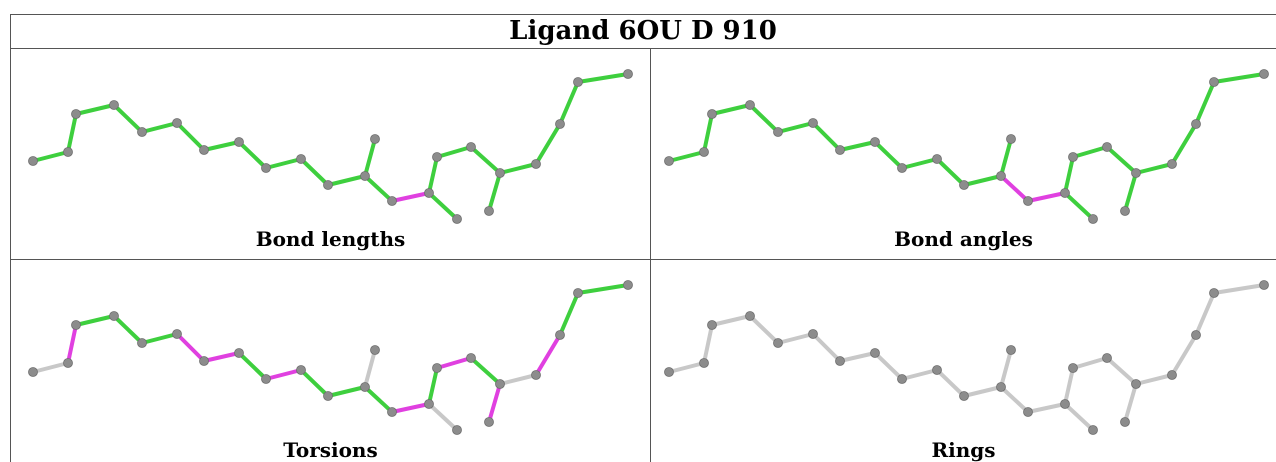 Image resolution: width=1276 pixels, height=462 pixels. What do you see at coordinates (650, 255) in the screenshot?
I see `border-center` at bounding box center [650, 255].